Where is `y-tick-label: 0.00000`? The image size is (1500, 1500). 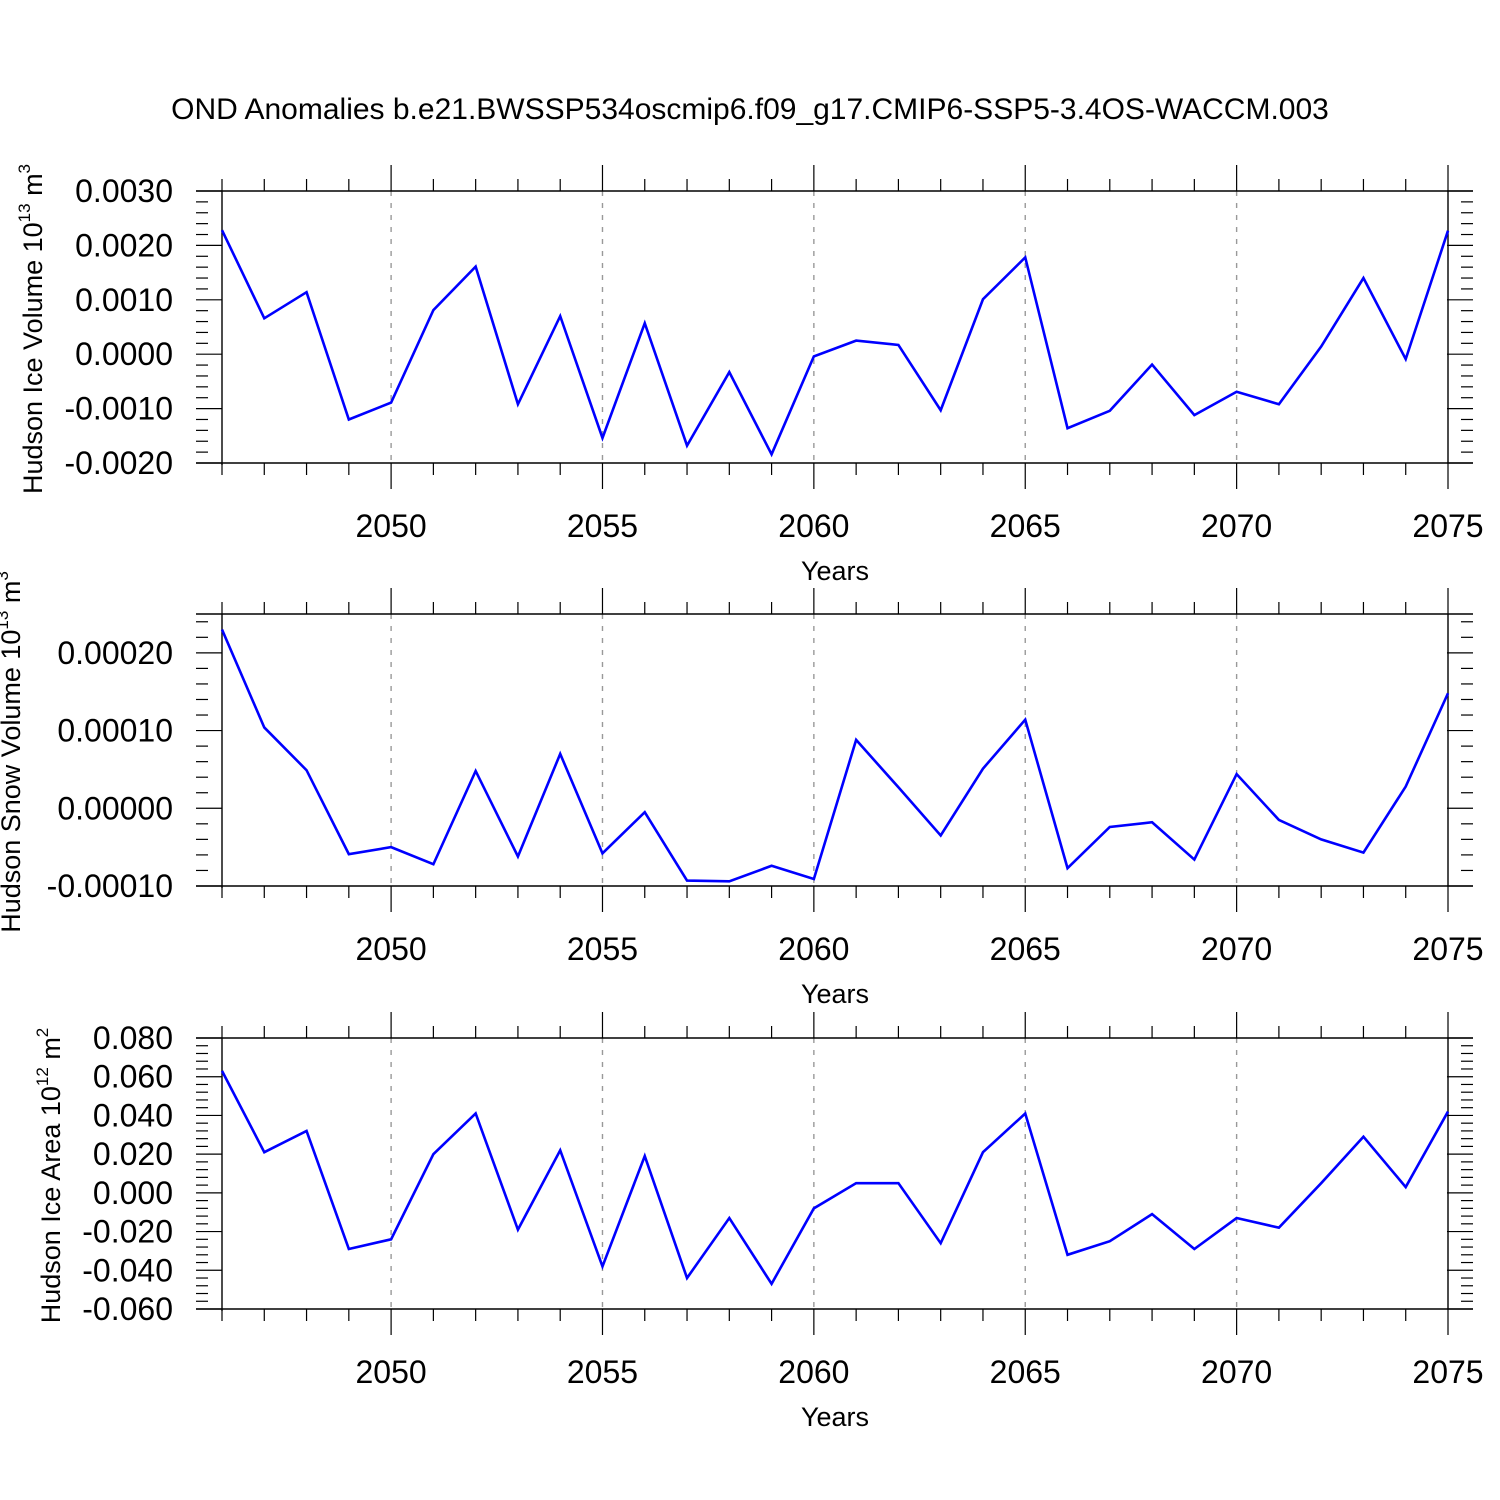
y-tick-label: 0.00000 is located at coordinates (115, 808).